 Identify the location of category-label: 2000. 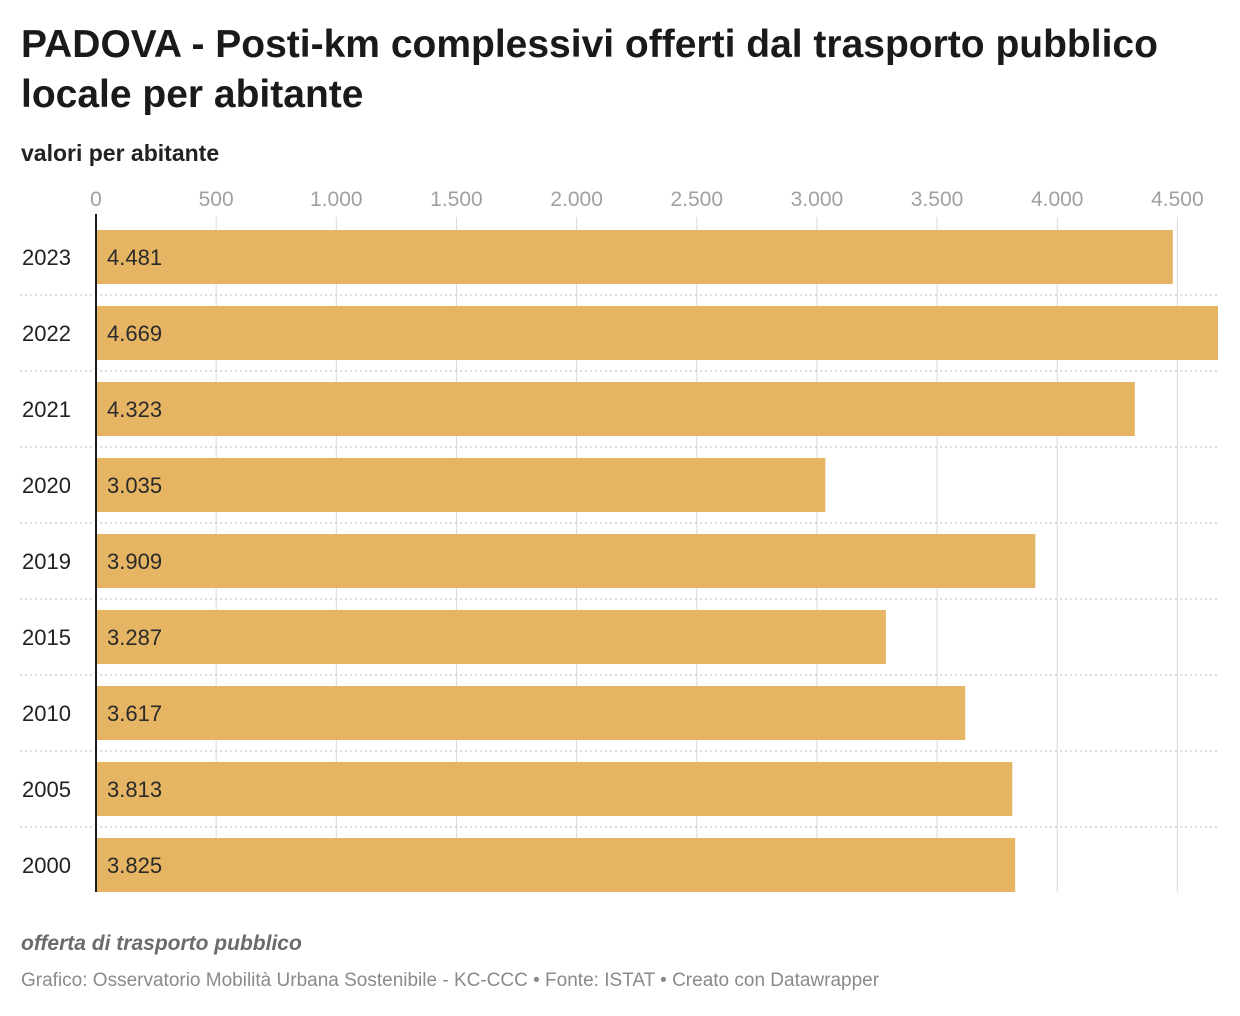
(46, 865).